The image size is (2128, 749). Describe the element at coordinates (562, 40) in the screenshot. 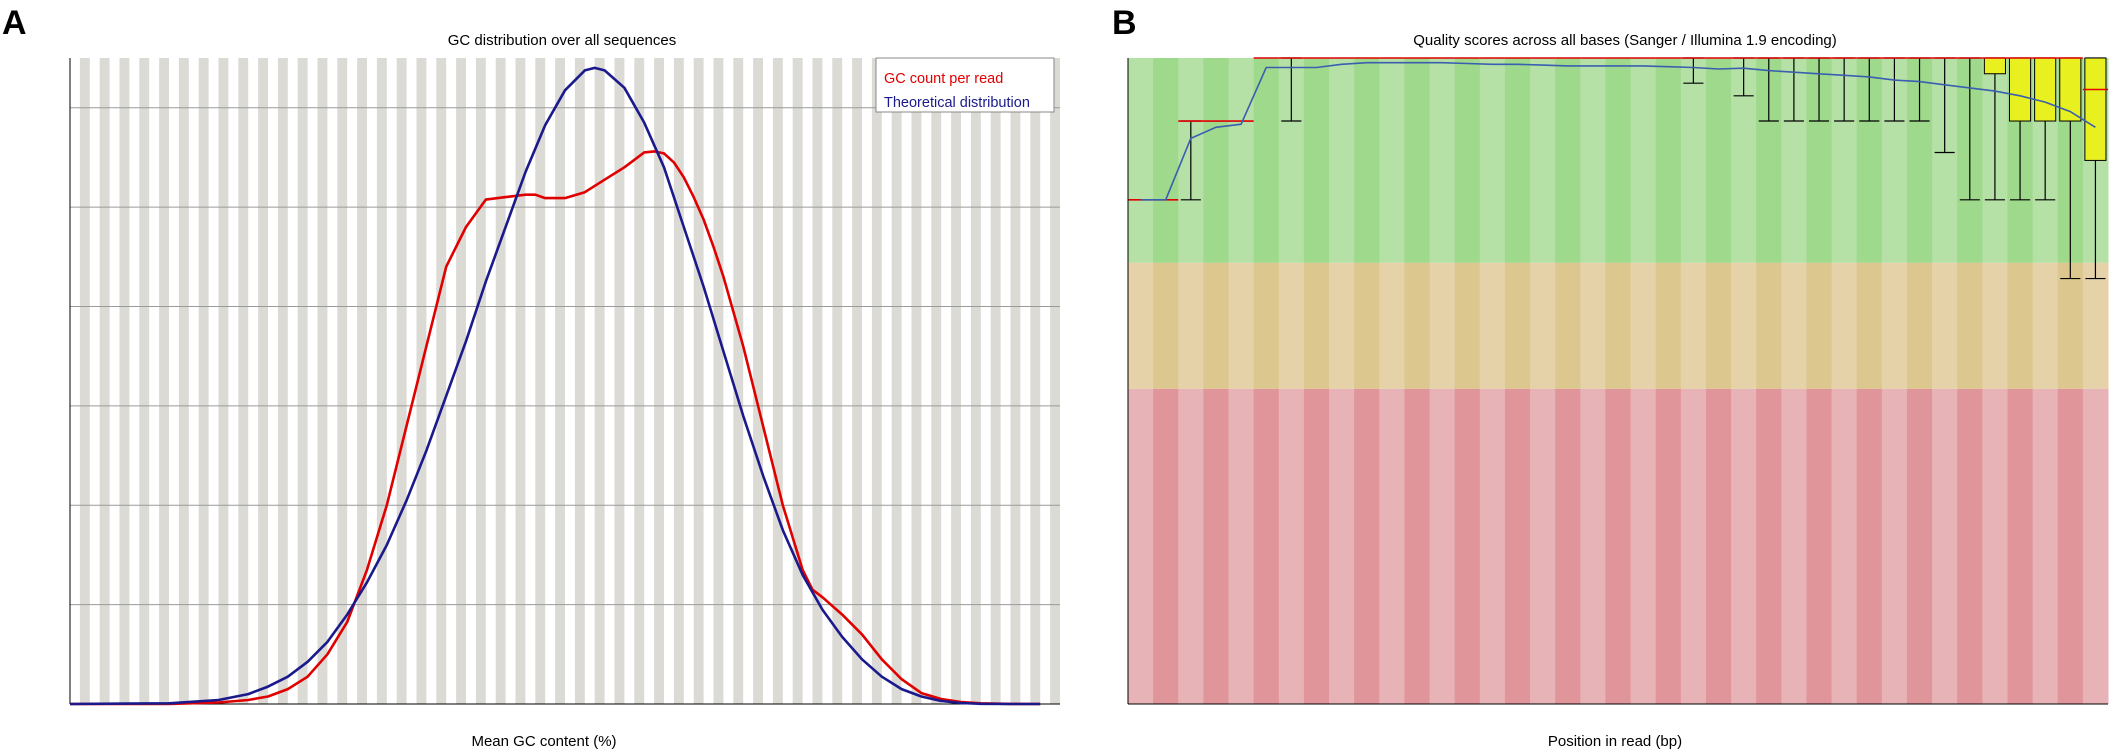

I see `gc-chart-title: GC distribution over all sequences` at that location.